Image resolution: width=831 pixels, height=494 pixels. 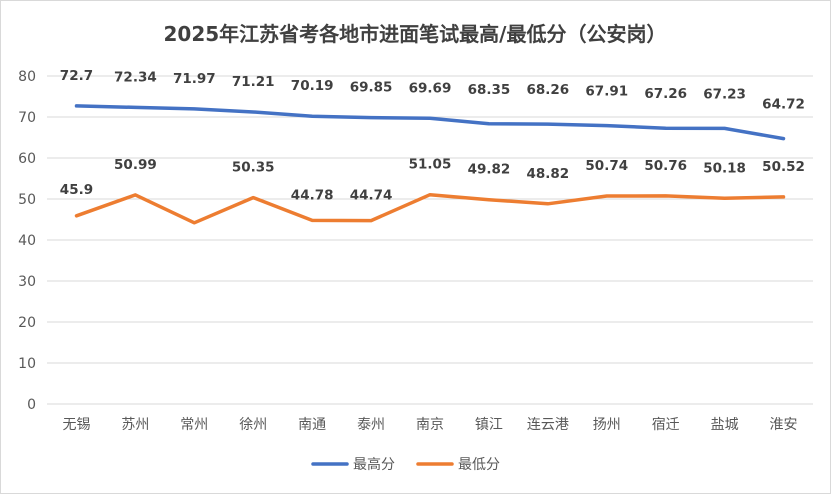 I want to click on x-category-label: 扬州, so click(x=607, y=425).